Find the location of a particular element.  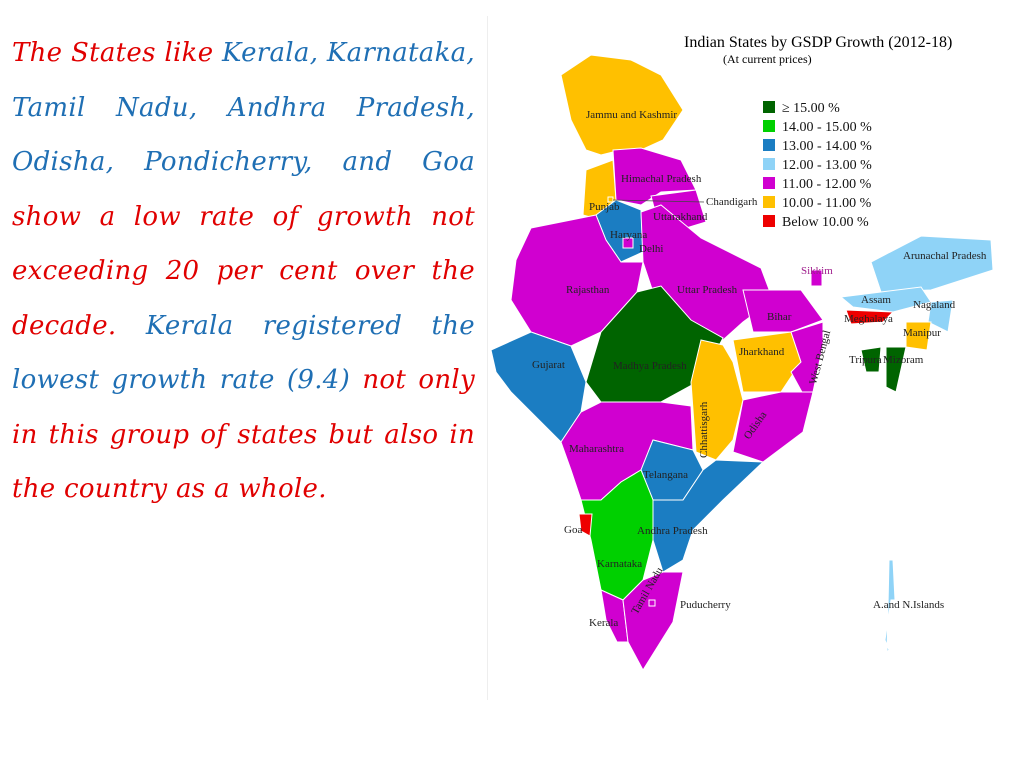

state-label: Maharashtra is located at coordinates (596, 449).